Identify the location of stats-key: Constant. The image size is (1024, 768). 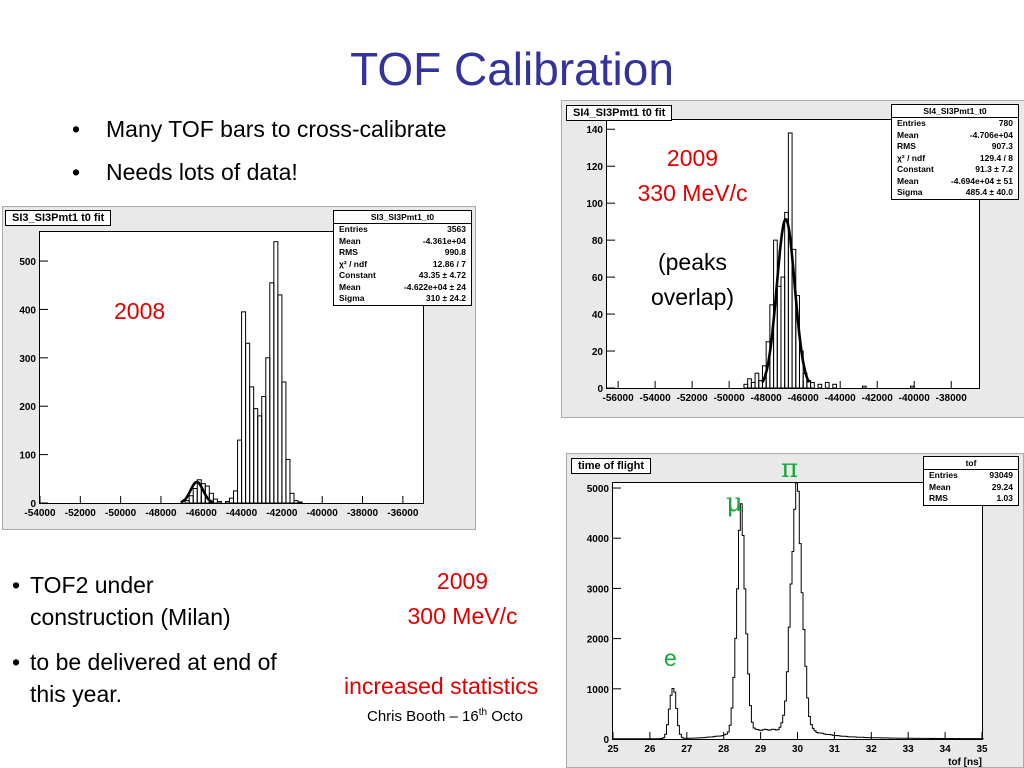
(357, 275).